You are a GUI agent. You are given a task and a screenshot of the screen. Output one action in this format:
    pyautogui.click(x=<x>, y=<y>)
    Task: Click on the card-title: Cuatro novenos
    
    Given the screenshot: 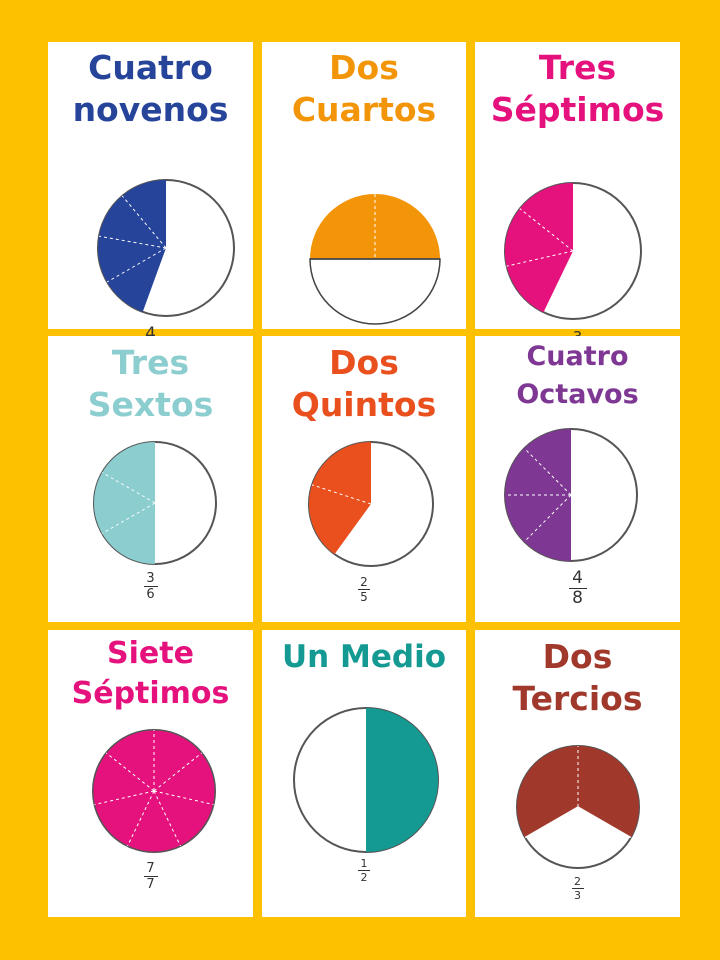 What is the action you would take?
    pyautogui.click(x=150, y=88)
    